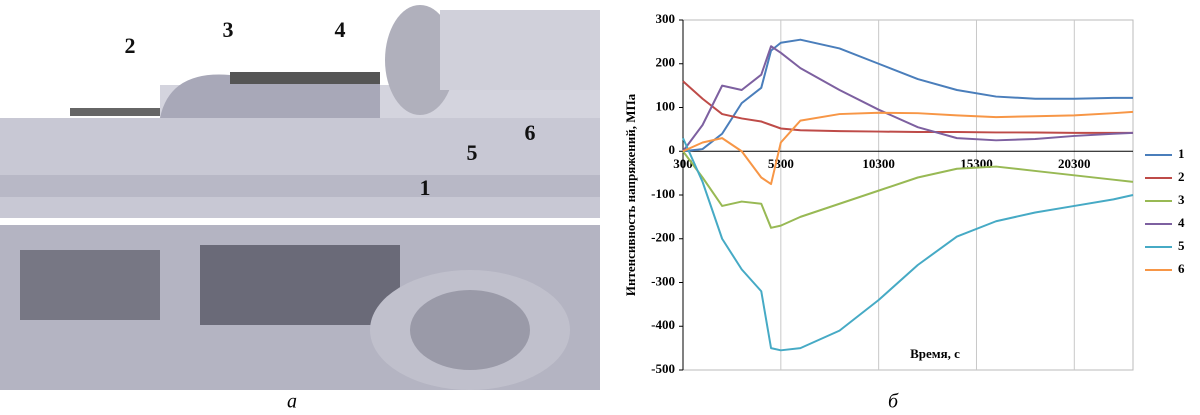 This screenshot has width=1200, height=415. Describe the element at coordinates (130, 45) in the screenshot. I see `part-label: 2` at that location.